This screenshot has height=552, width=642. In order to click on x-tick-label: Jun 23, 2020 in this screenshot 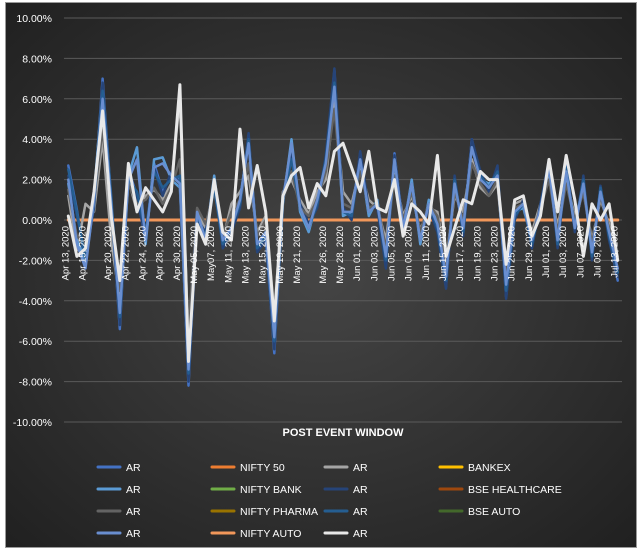, I will do `click(495, 253)`.